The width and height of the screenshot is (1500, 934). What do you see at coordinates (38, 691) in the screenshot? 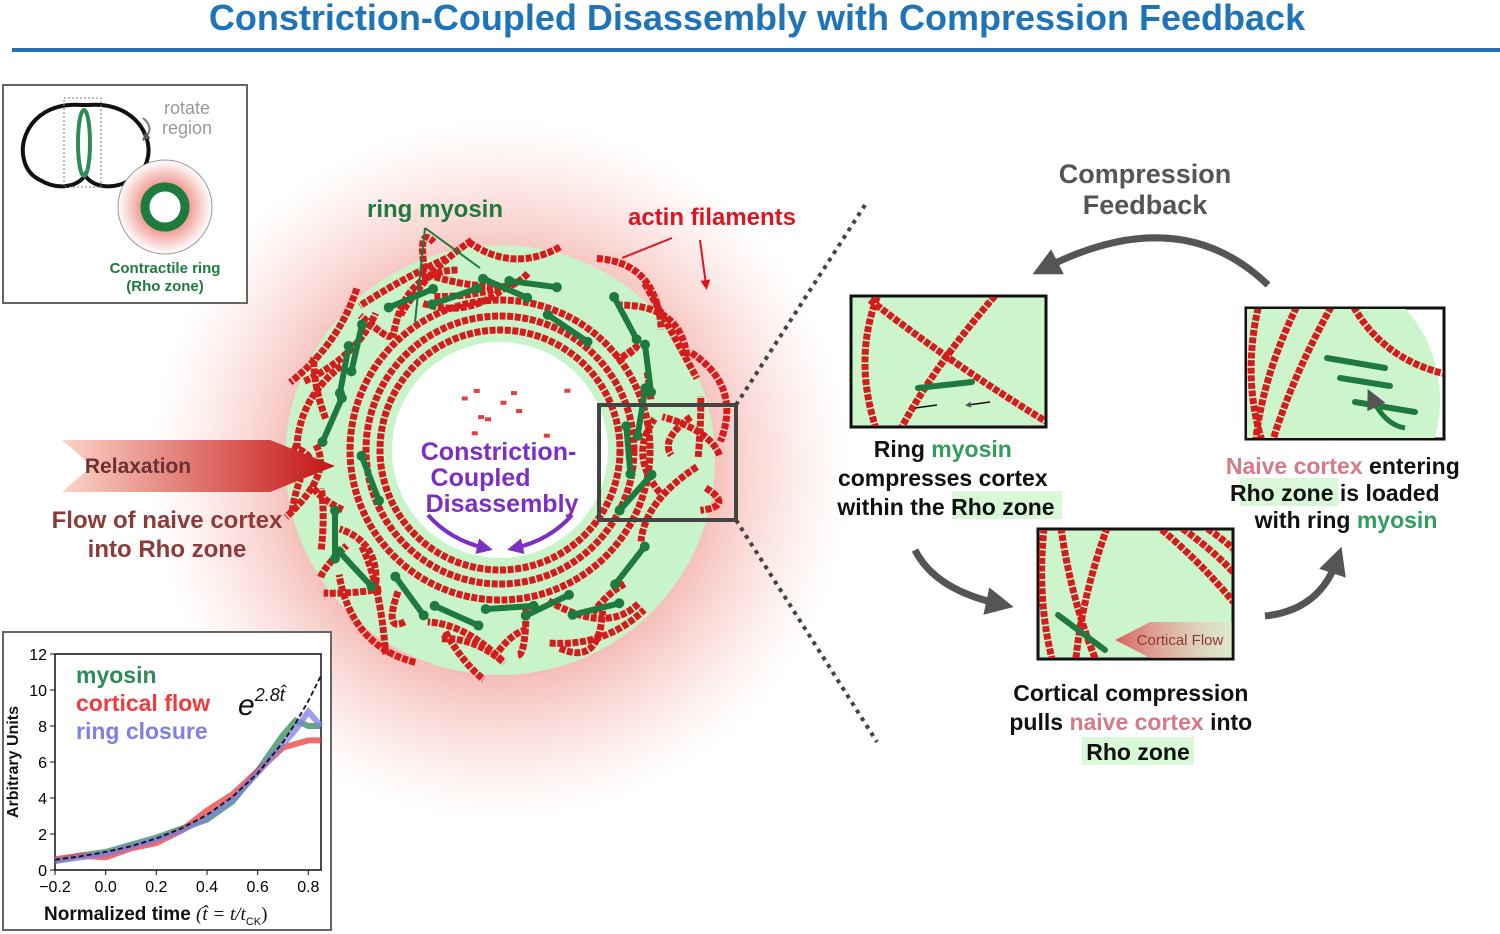
I see `y-tick-label: 10` at bounding box center [38, 691].